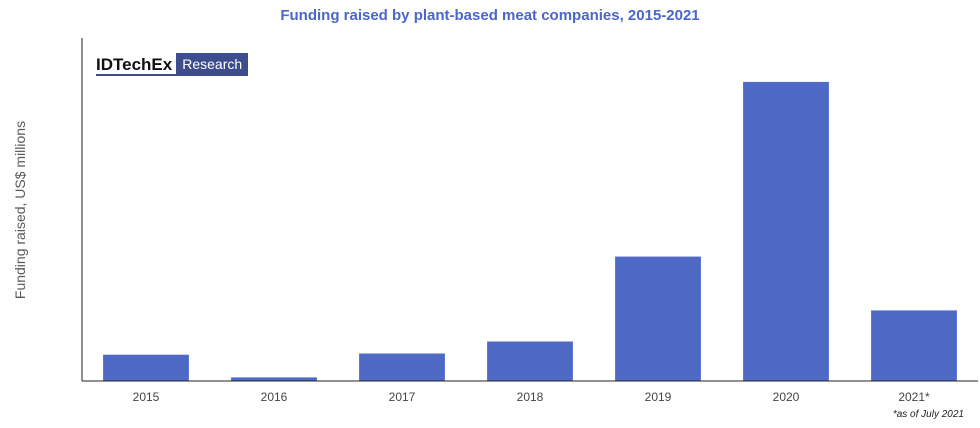  I want to click on x-tick-2021: 2021*, so click(914, 397).